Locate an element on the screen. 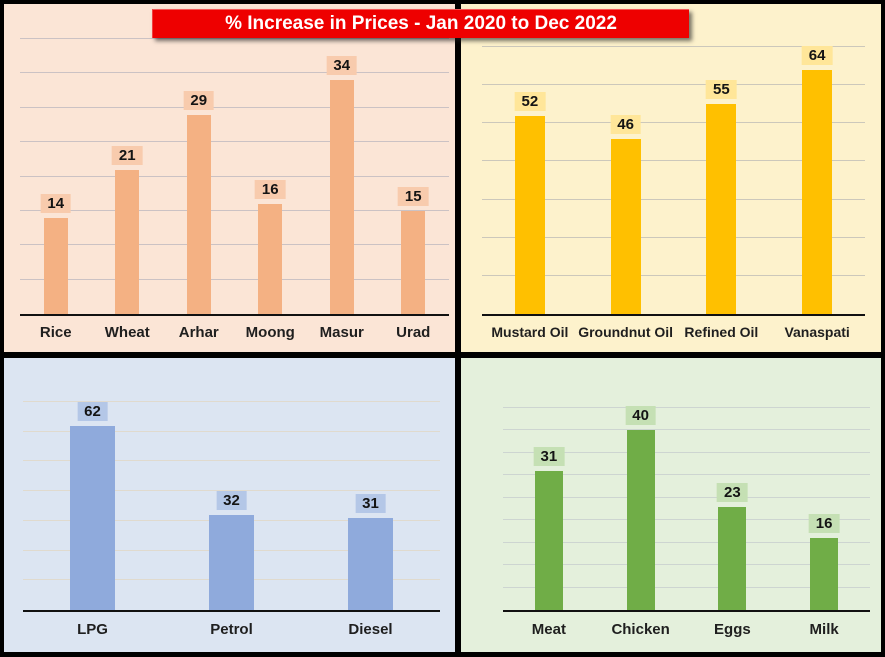  bar-slot: 21 is located at coordinates (128, 176).